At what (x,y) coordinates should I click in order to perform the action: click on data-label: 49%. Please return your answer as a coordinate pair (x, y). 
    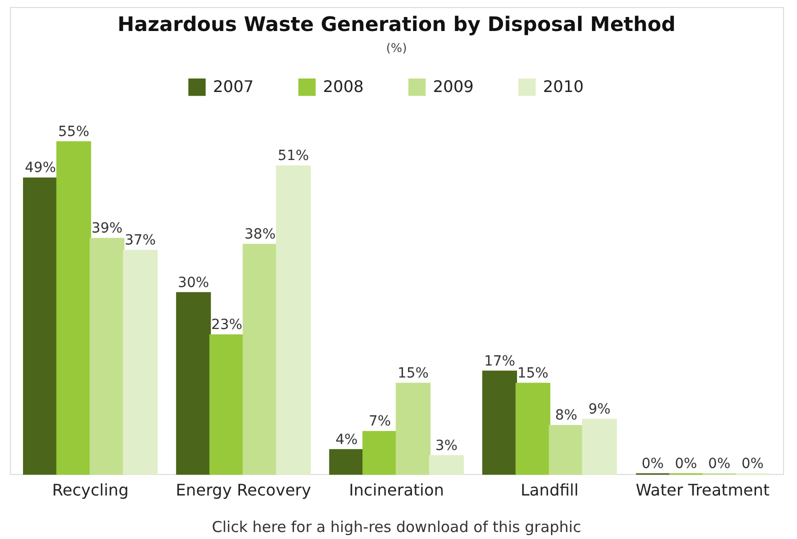
    Looking at the image, I should click on (40, 168).